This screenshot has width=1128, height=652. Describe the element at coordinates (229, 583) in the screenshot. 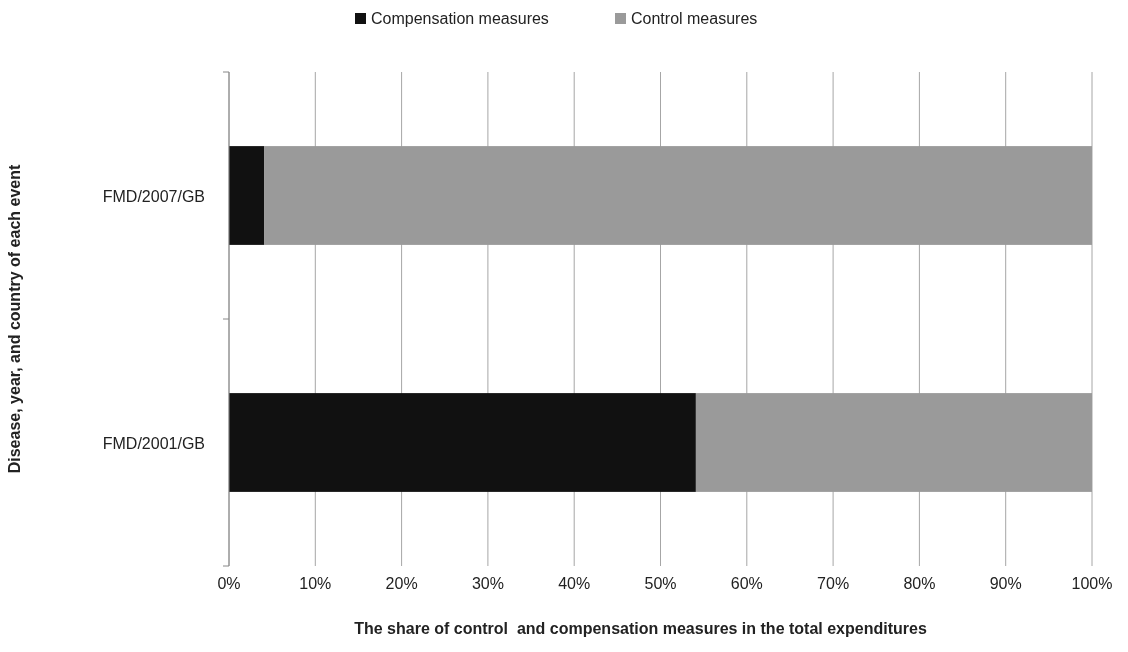

I see `x-tick-label: 0%` at that location.